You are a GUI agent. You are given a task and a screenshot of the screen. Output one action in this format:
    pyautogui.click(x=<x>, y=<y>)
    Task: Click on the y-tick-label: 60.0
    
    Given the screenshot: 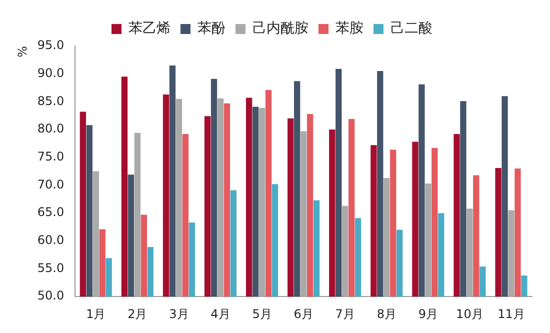 What is the action you would take?
    pyautogui.click(x=50, y=240)
    